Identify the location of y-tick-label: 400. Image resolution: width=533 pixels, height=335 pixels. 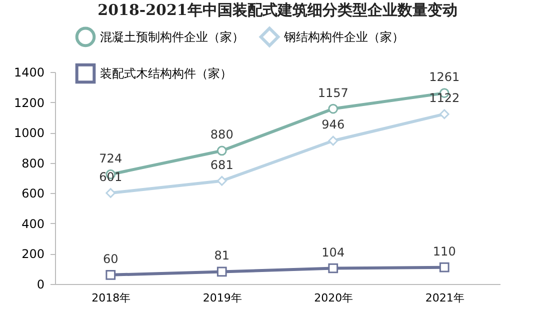
(33, 223).